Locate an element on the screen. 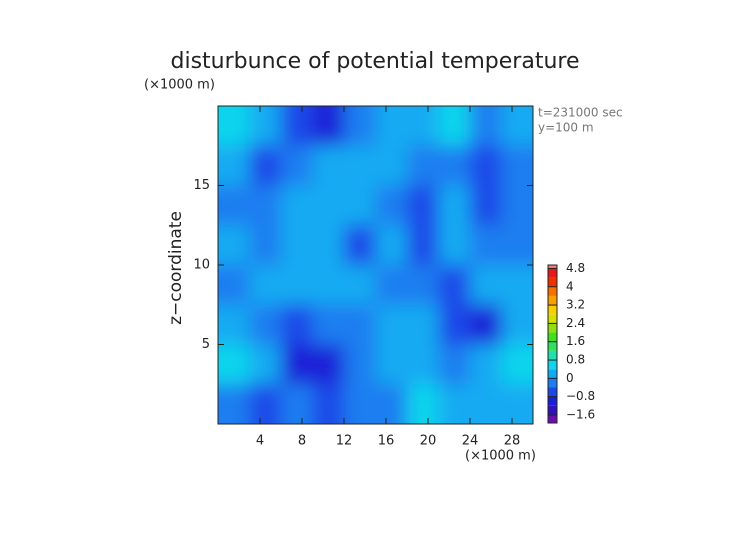 This screenshot has width=752, height=536. colorbar-tick-label: 2.4 is located at coordinates (575, 323).